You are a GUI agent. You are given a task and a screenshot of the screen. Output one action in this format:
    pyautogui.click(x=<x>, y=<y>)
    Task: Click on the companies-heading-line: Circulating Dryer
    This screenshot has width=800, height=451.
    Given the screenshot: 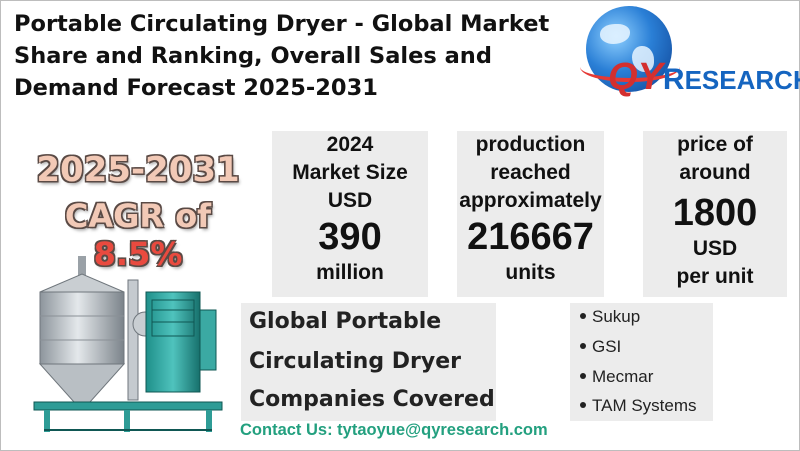 What is the action you would take?
    pyautogui.click(x=355, y=361)
    